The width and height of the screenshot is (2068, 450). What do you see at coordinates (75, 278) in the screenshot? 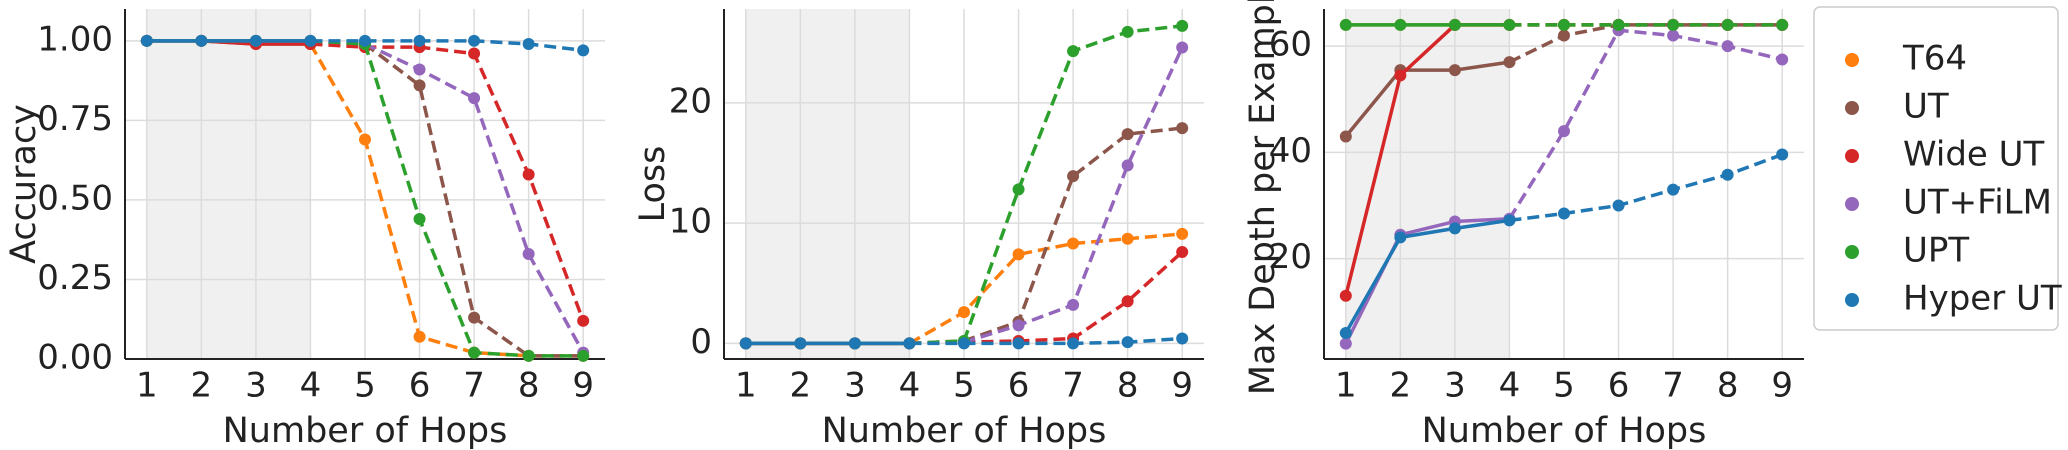
I see `y-tick-label: 0.25` at bounding box center [75, 278].